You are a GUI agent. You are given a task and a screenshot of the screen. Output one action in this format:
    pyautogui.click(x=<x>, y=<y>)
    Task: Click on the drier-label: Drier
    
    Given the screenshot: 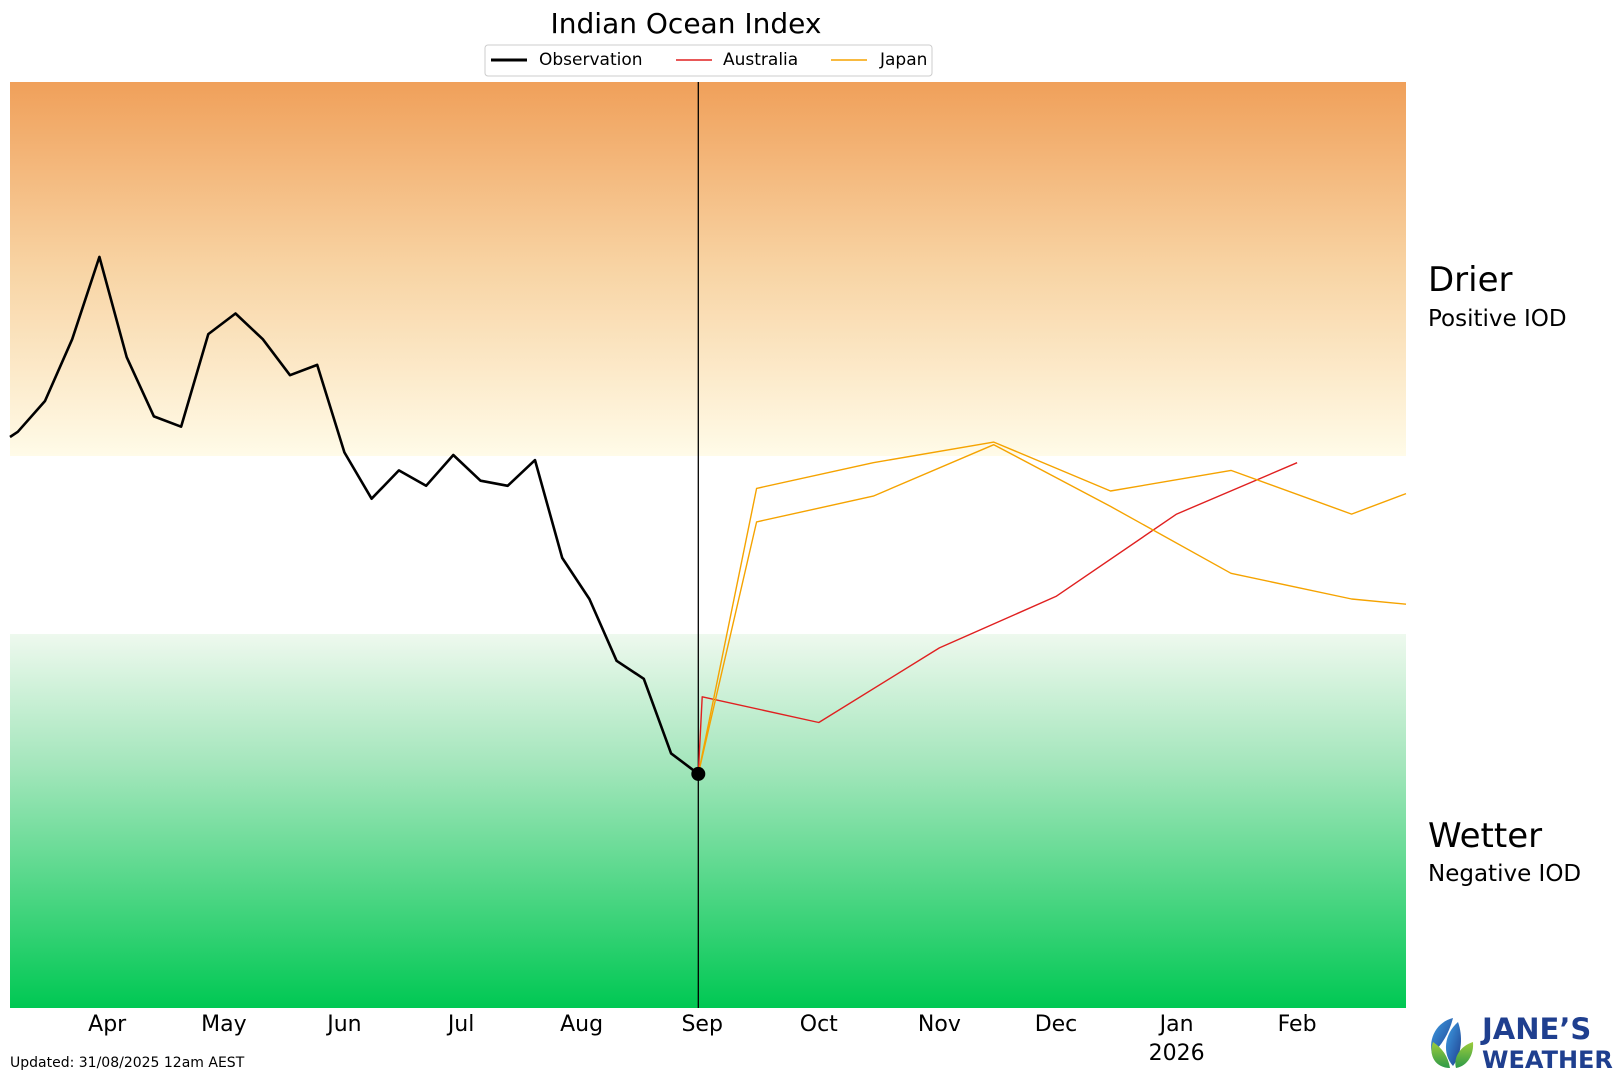 What is the action you would take?
    pyautogui.click(x=1470, y=280)
    